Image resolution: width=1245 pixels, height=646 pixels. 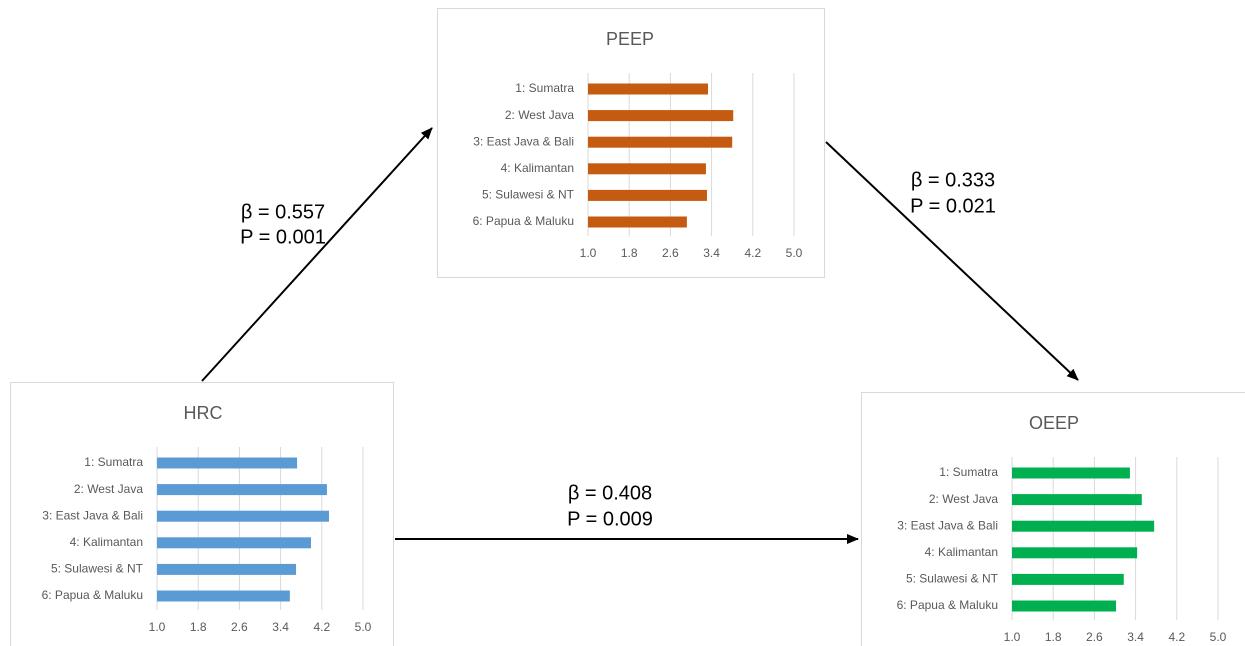 I want to click on chart-title: HRC, so click(x=203, y=413).